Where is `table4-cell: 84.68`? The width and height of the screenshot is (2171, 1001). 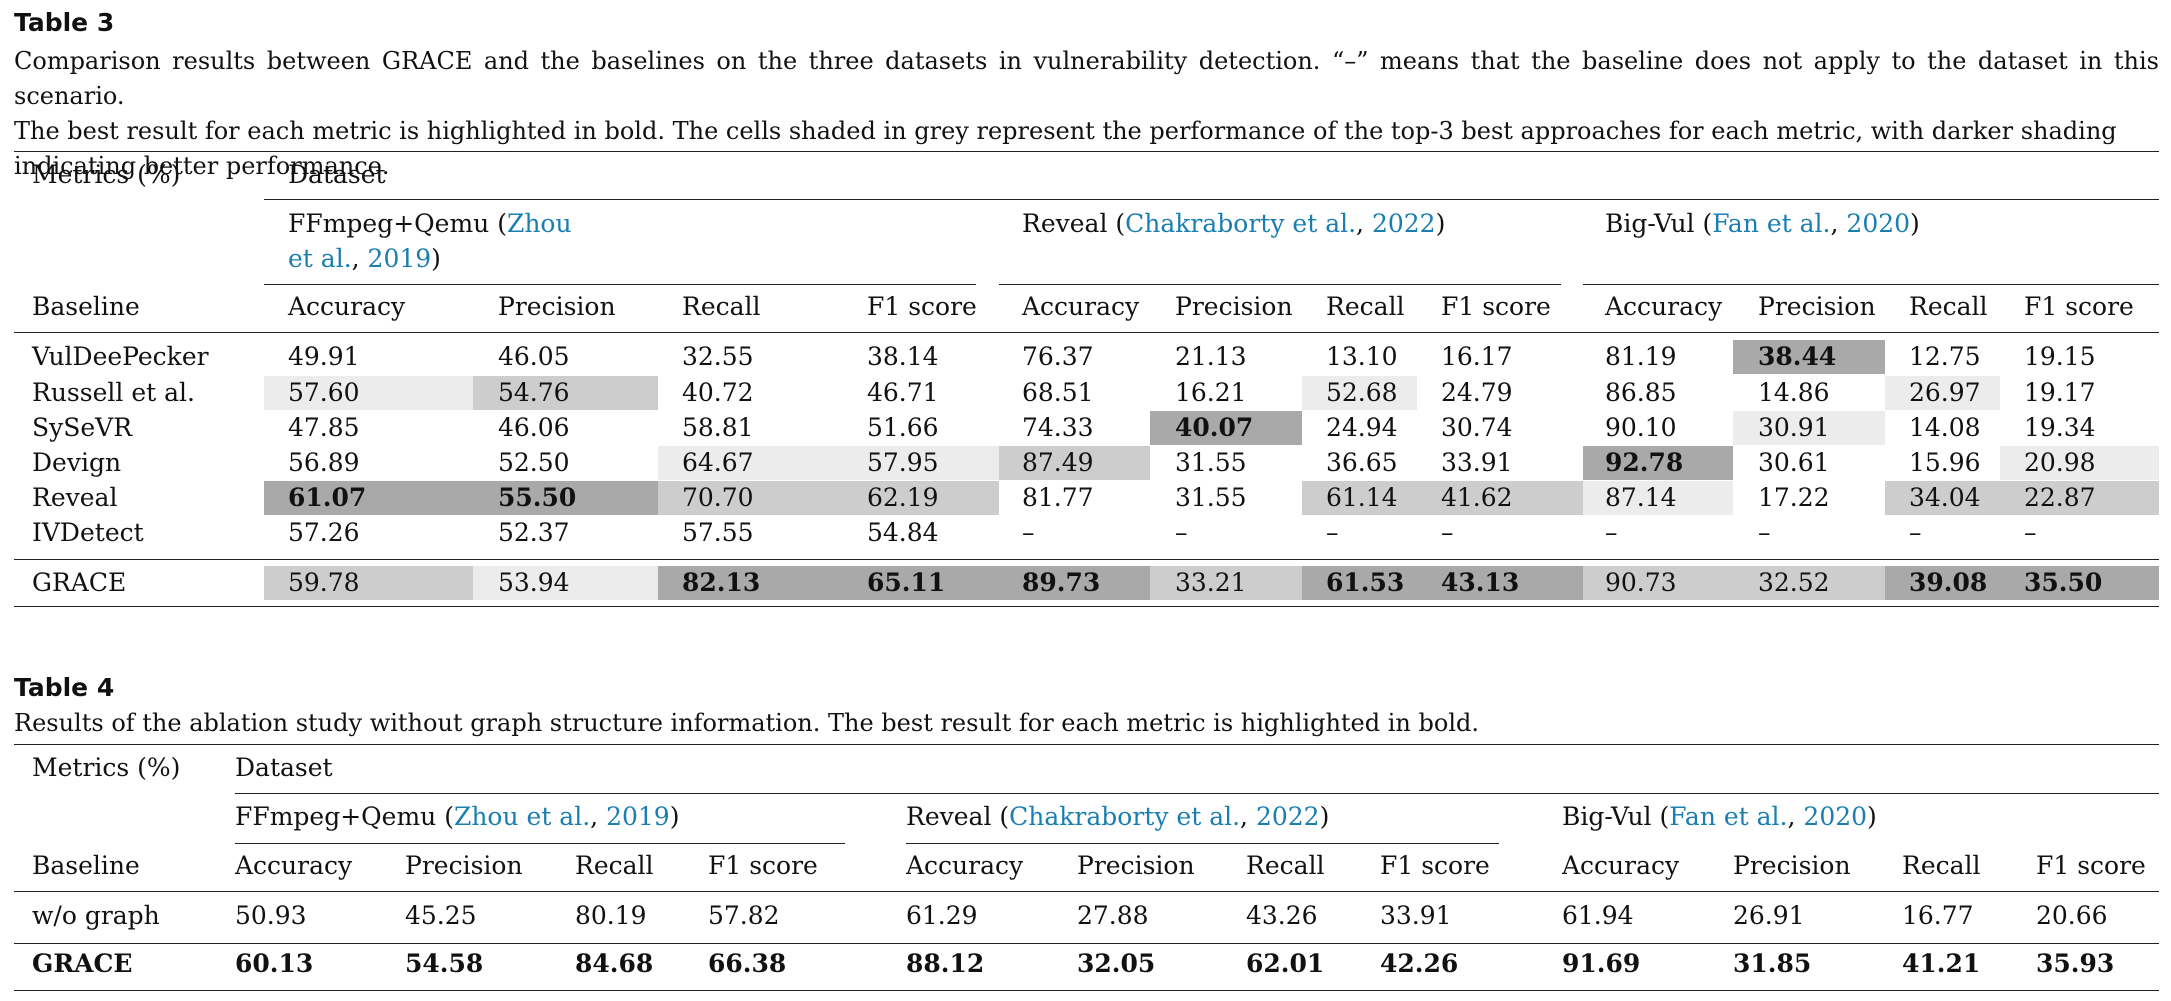 table4-cell: 84.68 is located at coordinates (614, 963).